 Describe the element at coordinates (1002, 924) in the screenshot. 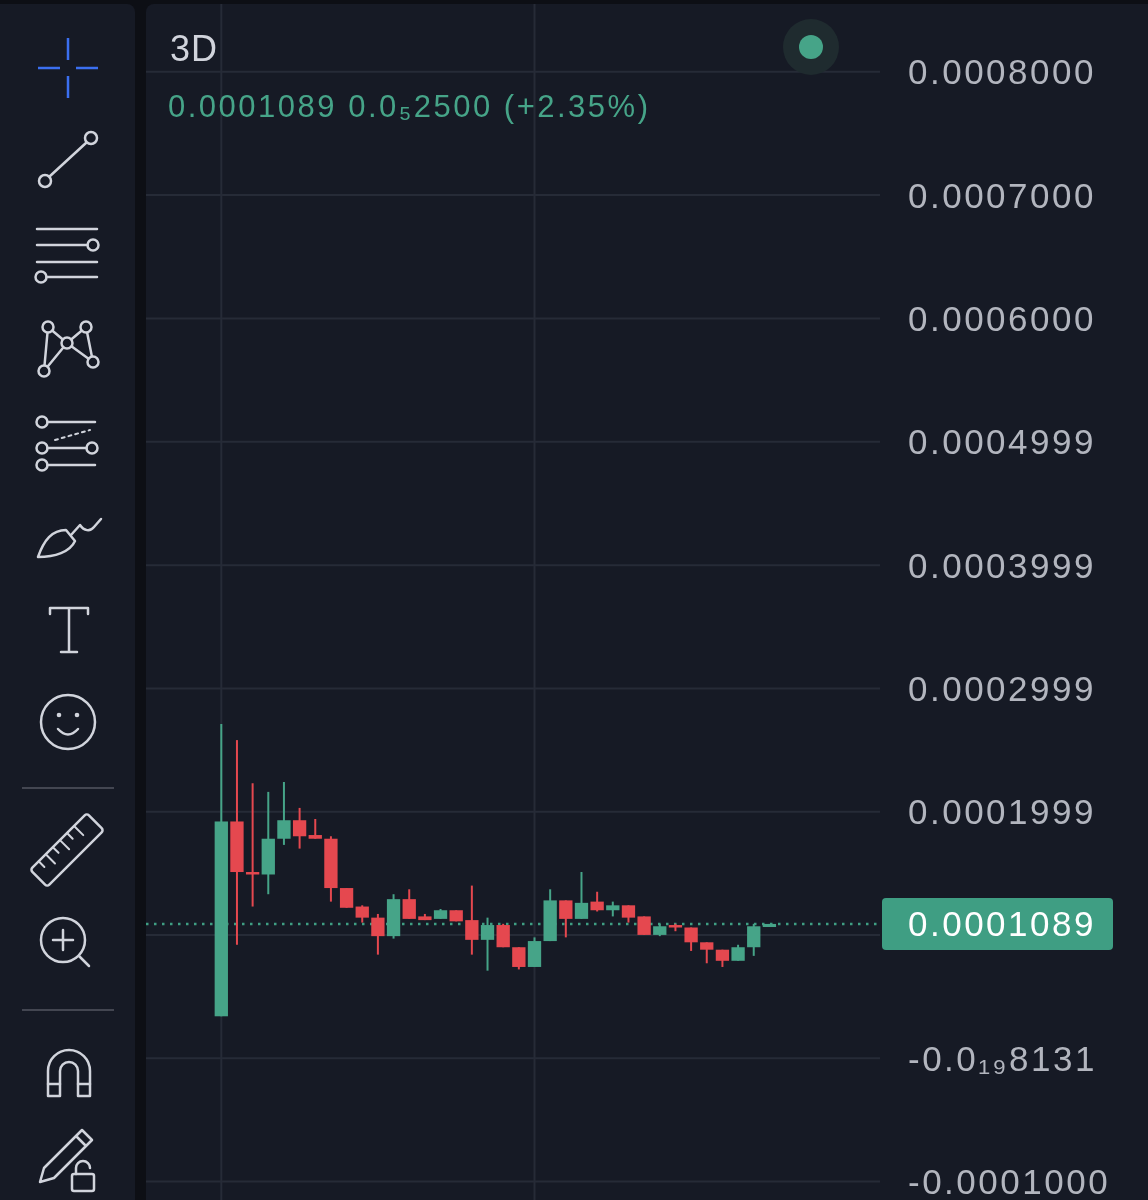

I see `ref-line-label: 0.0001089` at that location.